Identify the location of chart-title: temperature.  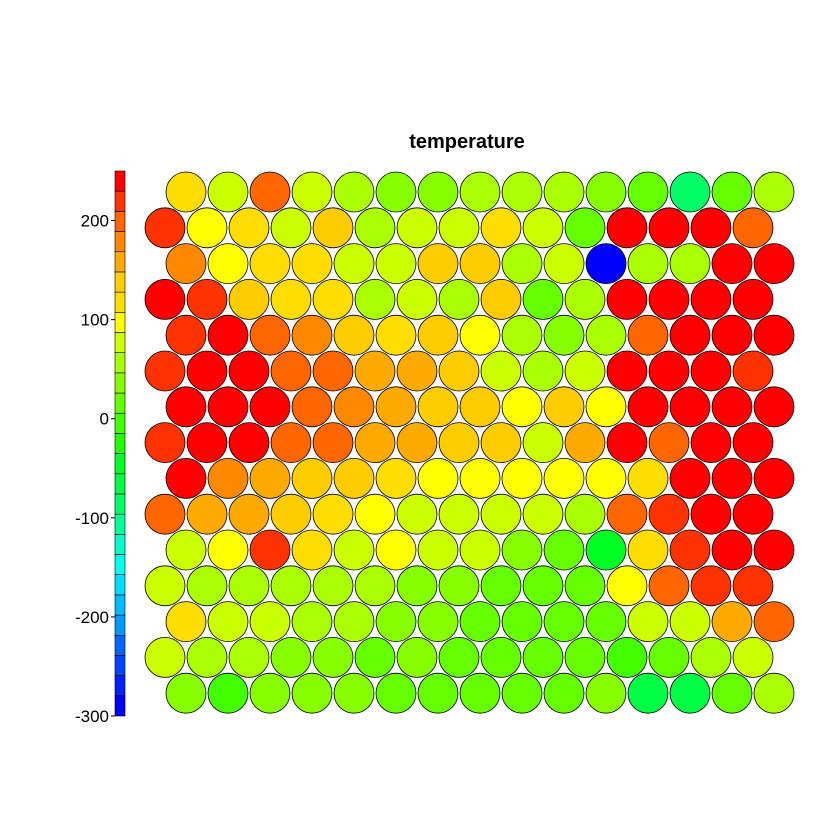
(467, 142).